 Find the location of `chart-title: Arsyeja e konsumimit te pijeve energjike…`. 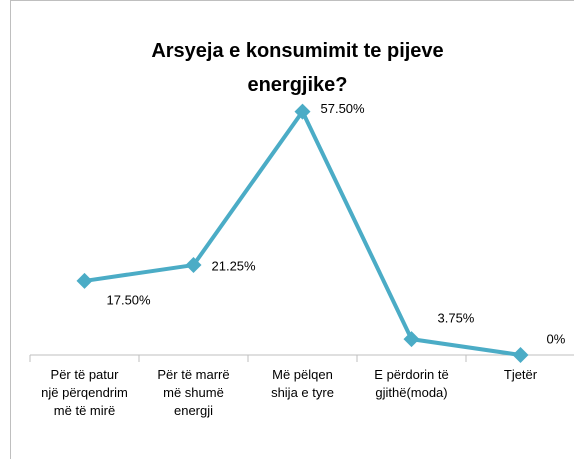

chart-title: Arsyeja e konsumimit te pijeve energjike… is located at coordinates (297, 68).